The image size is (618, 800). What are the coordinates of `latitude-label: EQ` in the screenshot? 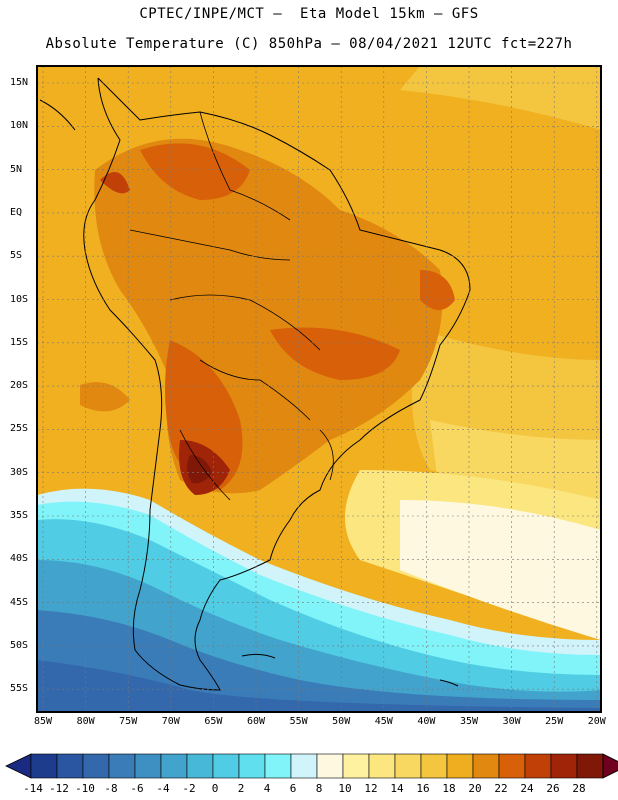 It's located at (16, 212).